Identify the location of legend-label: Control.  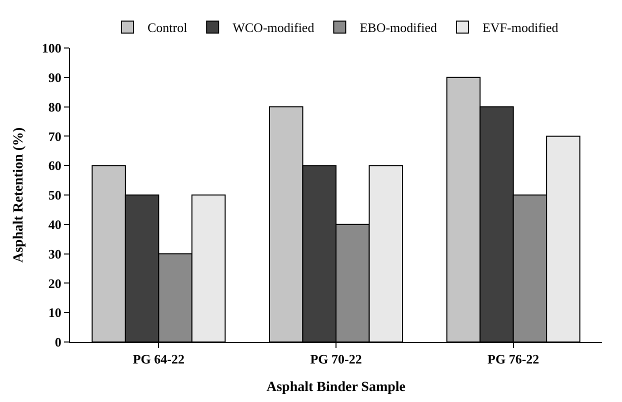
(168, 28).